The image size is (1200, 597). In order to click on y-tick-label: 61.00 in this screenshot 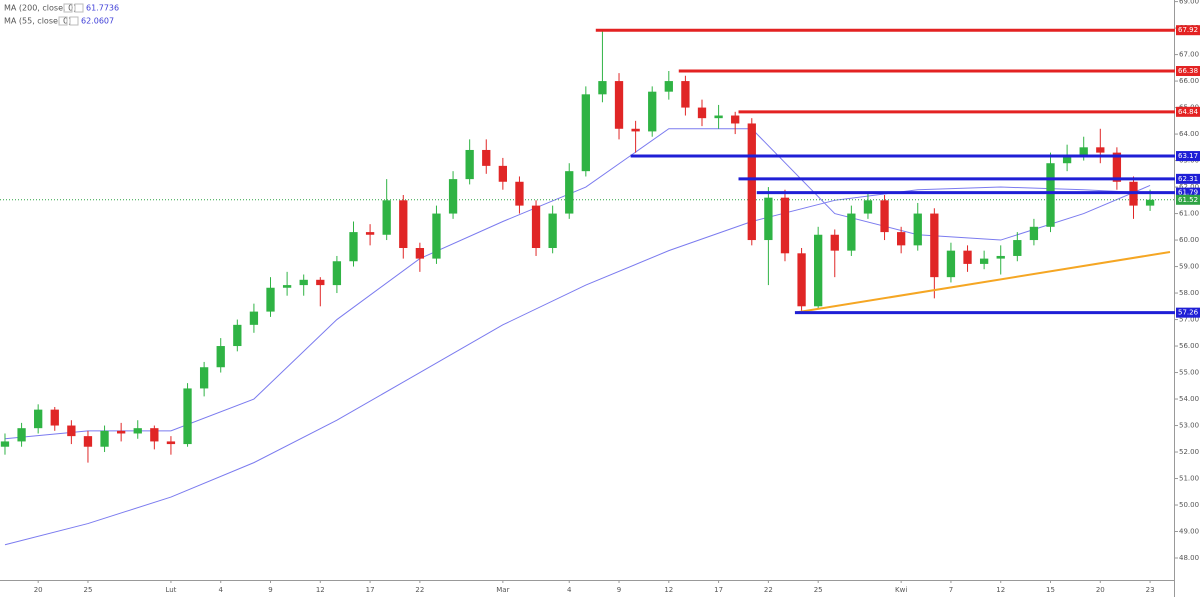, I will do `click(1189, 214)`.